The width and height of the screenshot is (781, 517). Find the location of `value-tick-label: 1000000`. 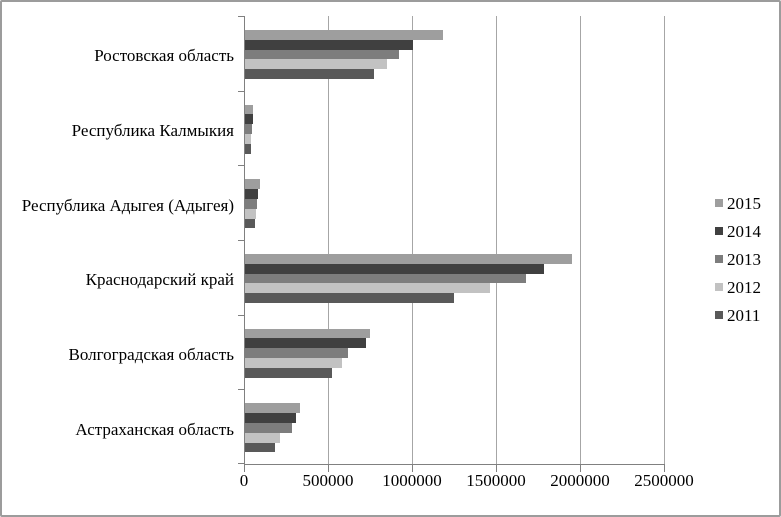

value-tick-label: 1000000 is located at coordinates (412, 480).